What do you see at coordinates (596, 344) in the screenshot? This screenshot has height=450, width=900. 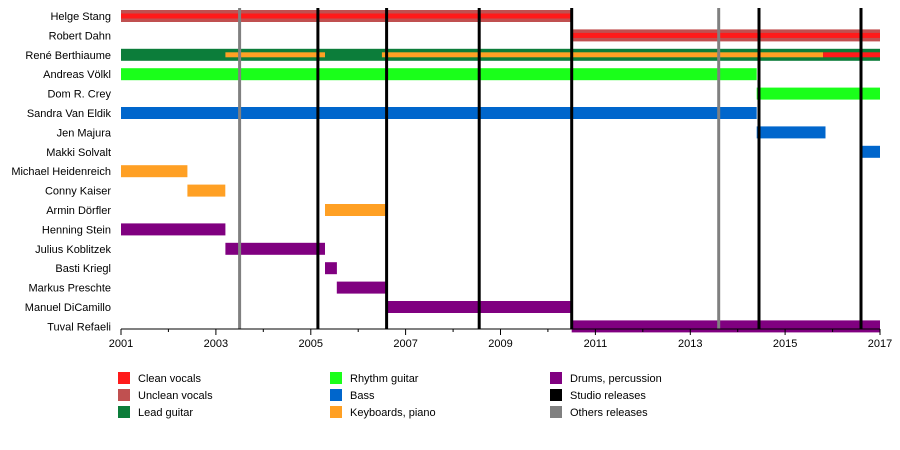 I see `x-tick-label: 2011` at bounding box center [596, 344].